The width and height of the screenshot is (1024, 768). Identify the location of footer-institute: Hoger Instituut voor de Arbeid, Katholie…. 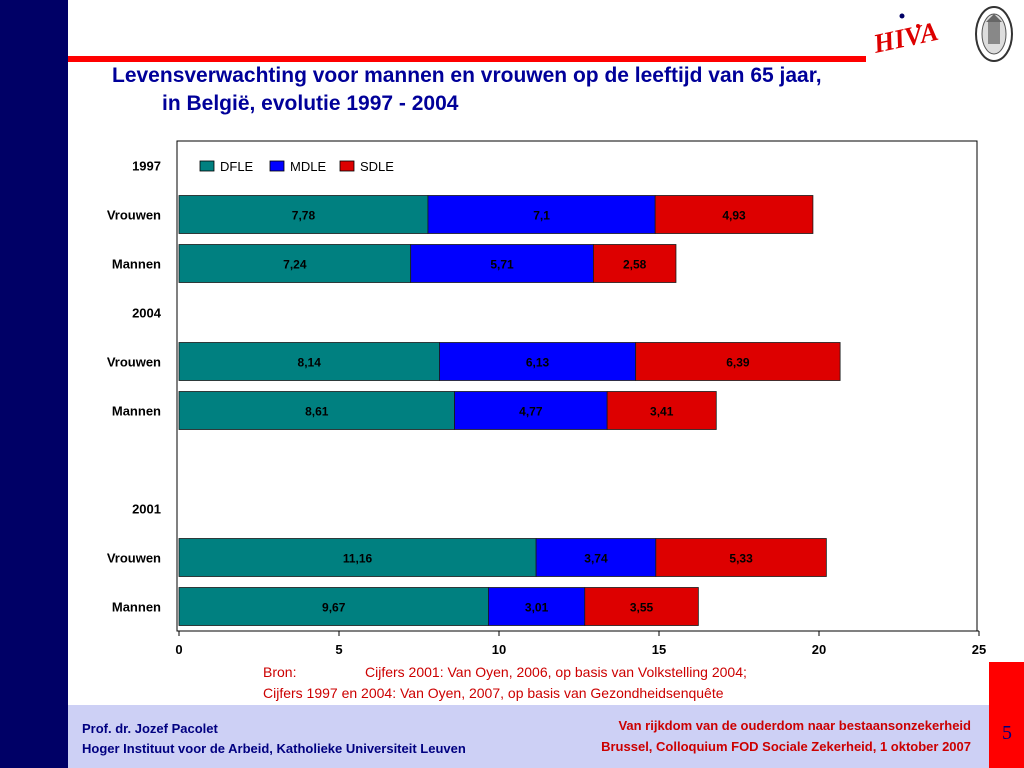
(274, 748).